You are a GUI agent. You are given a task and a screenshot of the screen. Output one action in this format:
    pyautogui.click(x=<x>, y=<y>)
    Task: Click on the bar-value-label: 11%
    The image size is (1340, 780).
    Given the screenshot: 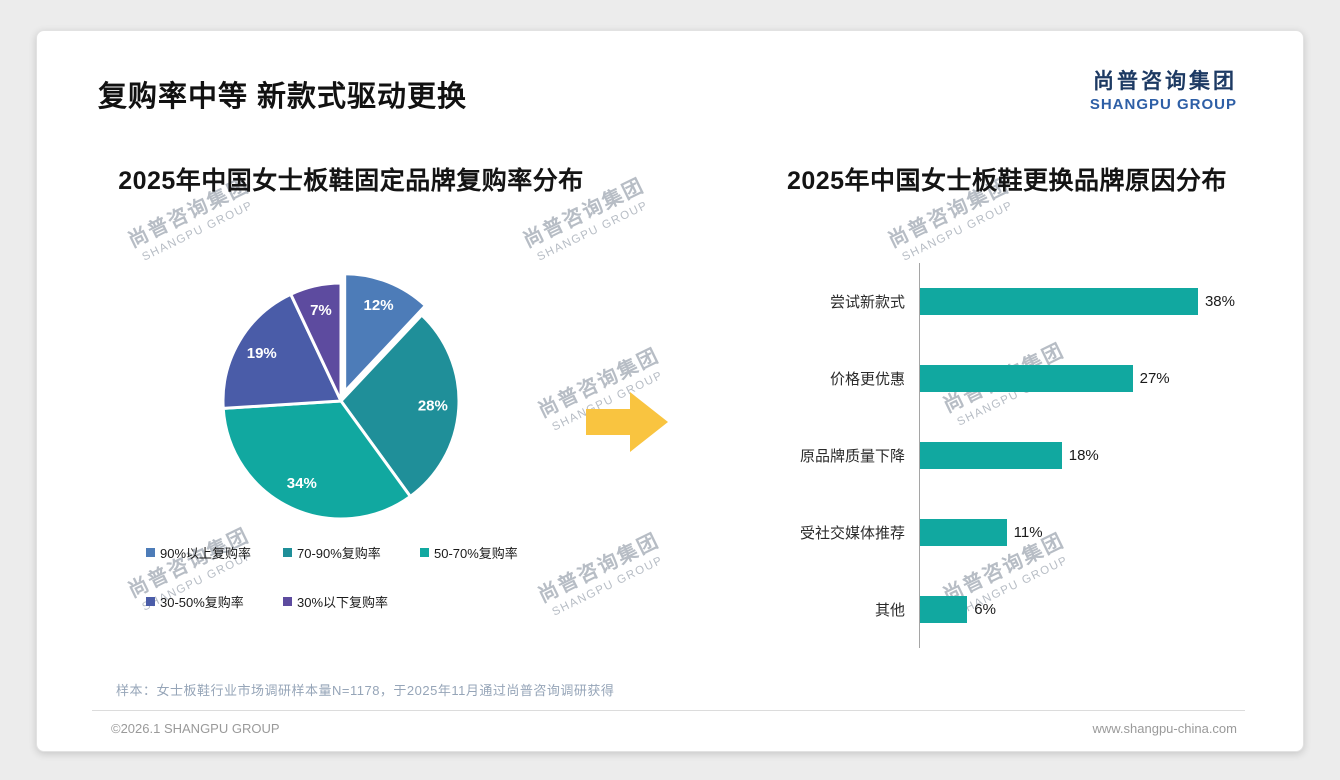 What is the action you would take?
    pyautogui.click(x=1028, y=532)
    